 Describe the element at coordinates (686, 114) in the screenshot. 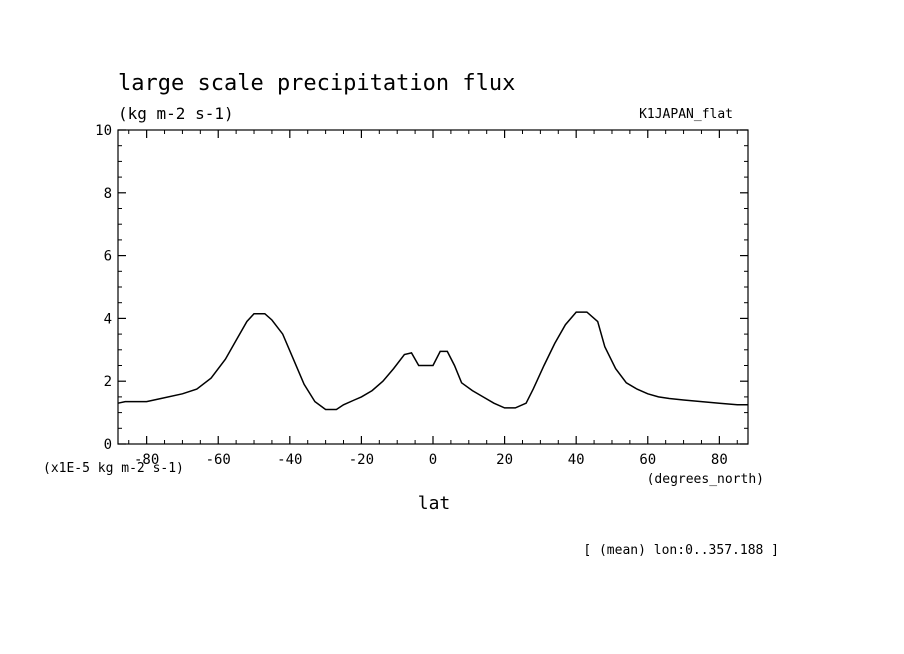

I see `dataset-label: K1JAPAN_flat` at that location.